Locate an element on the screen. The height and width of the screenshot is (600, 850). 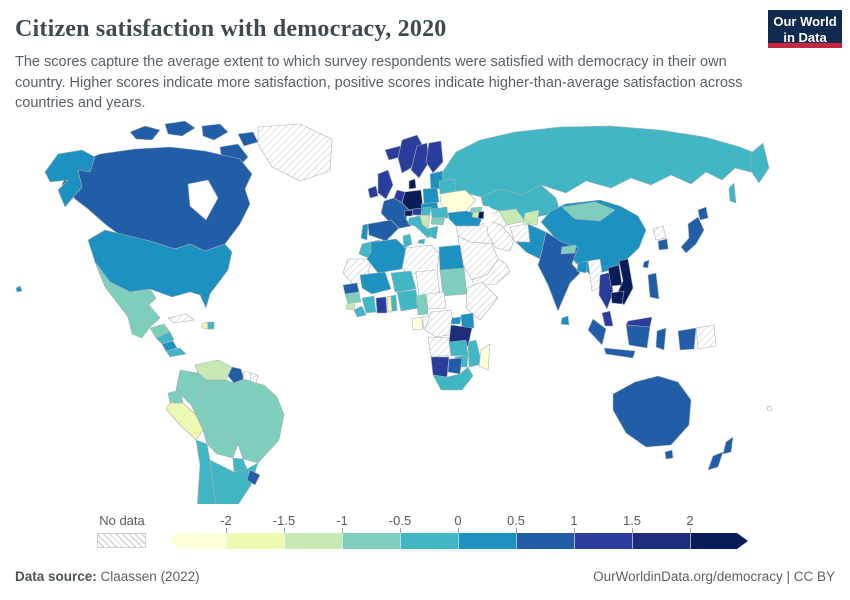
country-togo is located at coordinates (389, 304).